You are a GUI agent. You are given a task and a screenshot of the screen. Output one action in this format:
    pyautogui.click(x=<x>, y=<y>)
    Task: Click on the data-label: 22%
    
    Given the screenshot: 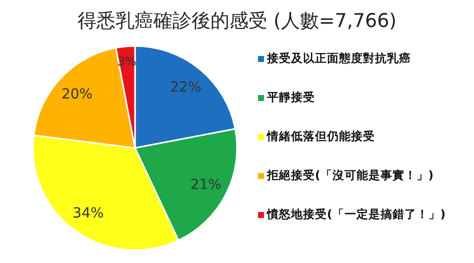 What is the action you would take?
    pyautogui.click(x=186, y=88)
    